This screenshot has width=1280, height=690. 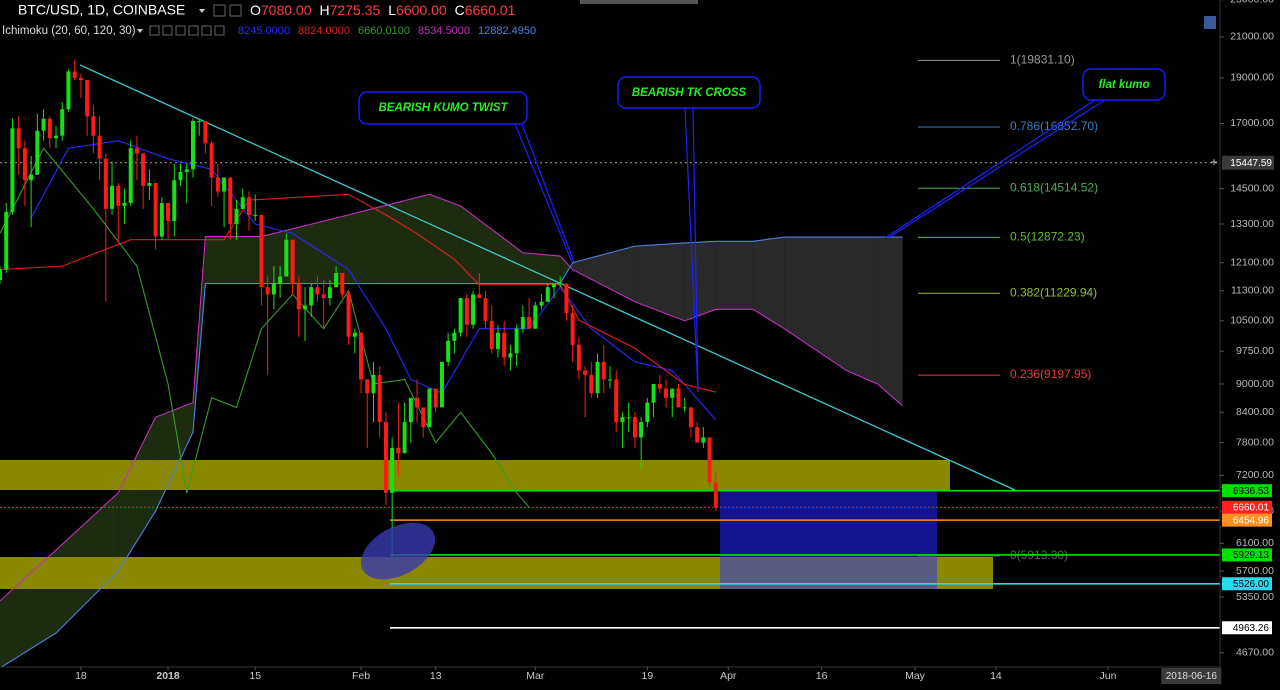 I want to click on crosshair-plus: +, so click(x=1213, y=162).